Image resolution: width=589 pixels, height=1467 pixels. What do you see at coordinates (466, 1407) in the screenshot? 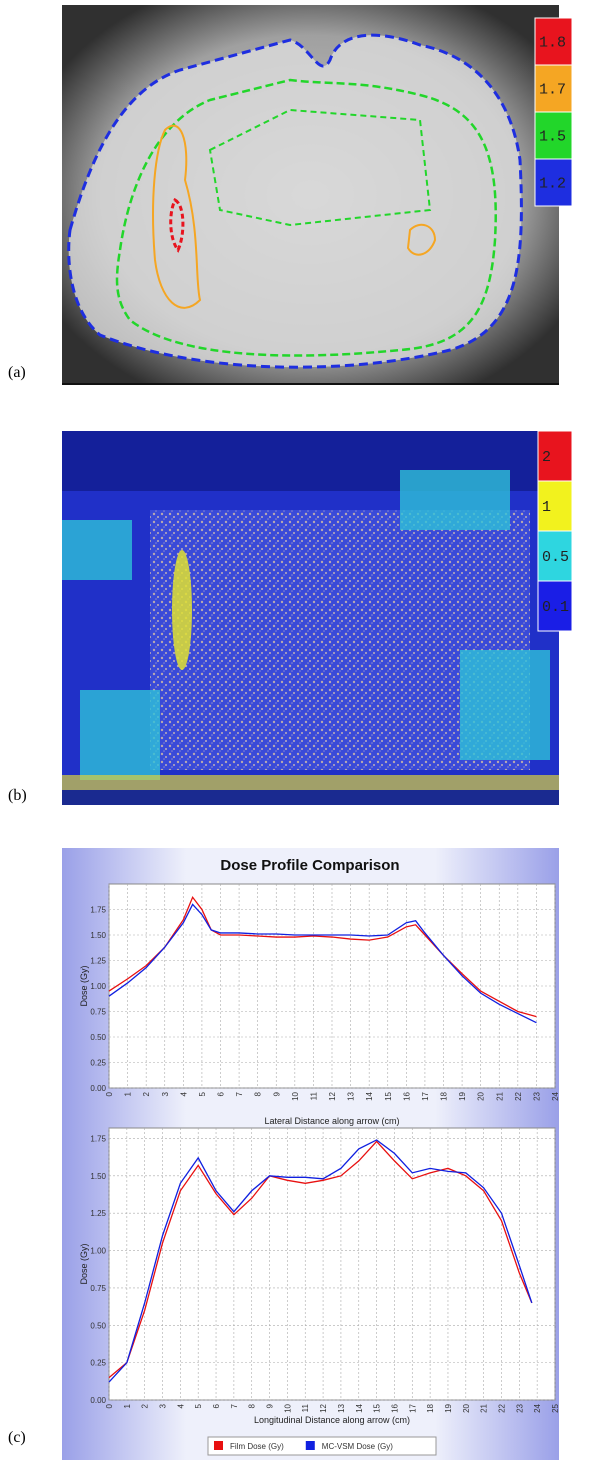
I see `x-tick-label: 20` at bounding box center [466, 1407].